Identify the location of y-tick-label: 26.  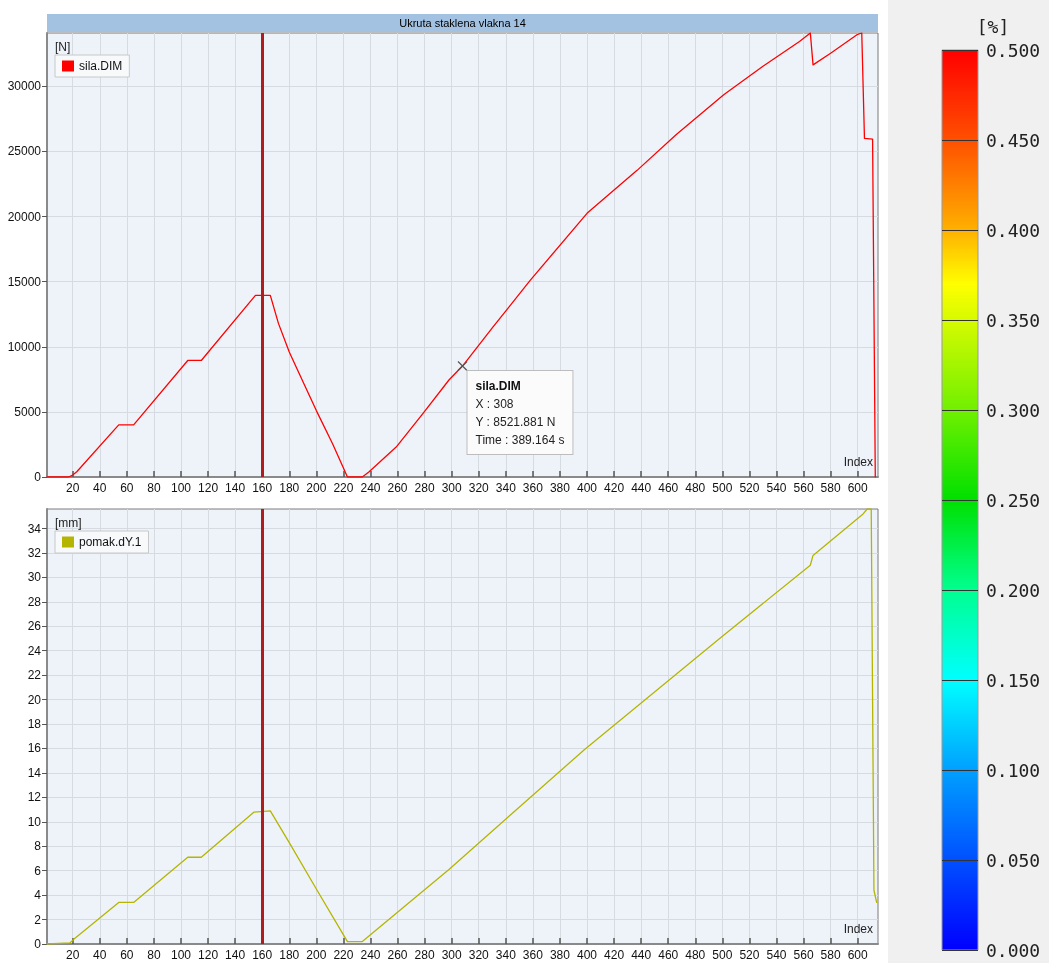
(34, 626).